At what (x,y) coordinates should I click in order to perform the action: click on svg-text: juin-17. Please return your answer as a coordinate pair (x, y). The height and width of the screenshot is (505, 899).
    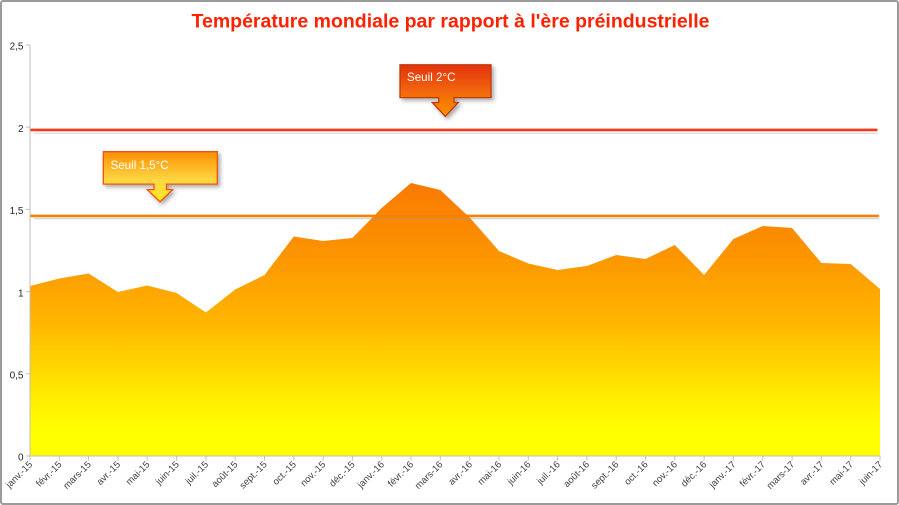
    Looking at the image, I should click on (870, 473).